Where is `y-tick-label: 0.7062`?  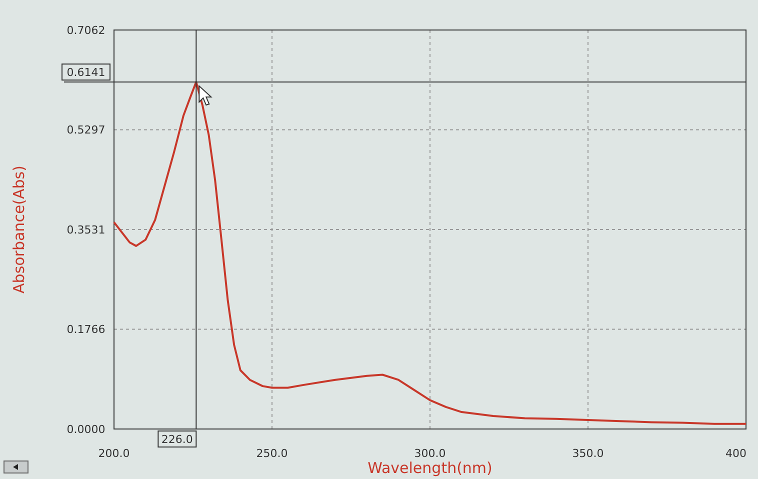
y-tick-label: 0.7062 is located at coordinates (86, 30).